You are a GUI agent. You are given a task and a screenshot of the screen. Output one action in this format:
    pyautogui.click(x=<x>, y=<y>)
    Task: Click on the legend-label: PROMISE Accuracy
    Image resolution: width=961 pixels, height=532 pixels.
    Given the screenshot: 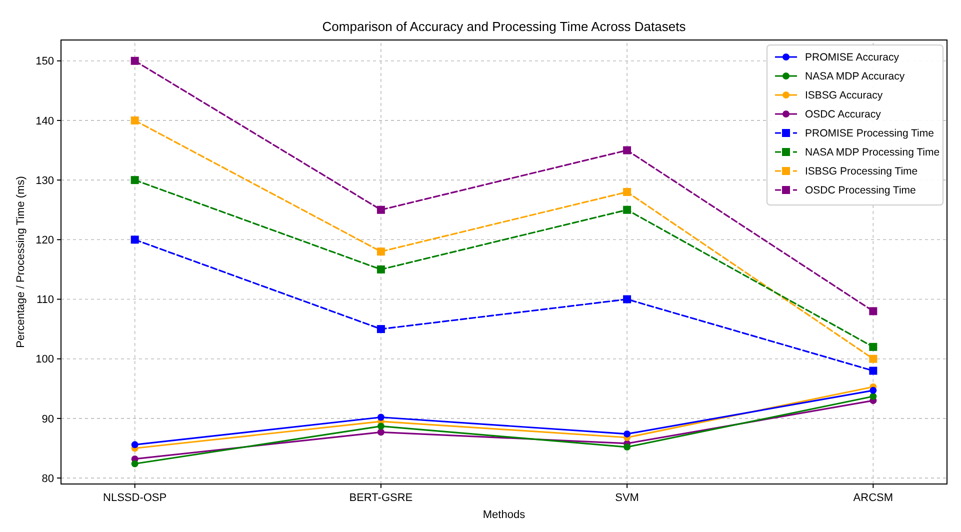 What is the action you would take?
    pyautogui.click(x=852, y=58)
    